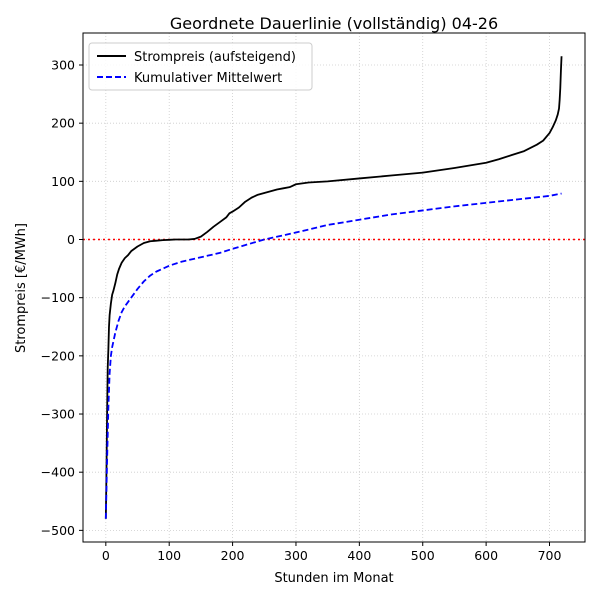 This screenshot has height=604, width=600. I want to click on y-tick-label: 0, so click(71, 239).